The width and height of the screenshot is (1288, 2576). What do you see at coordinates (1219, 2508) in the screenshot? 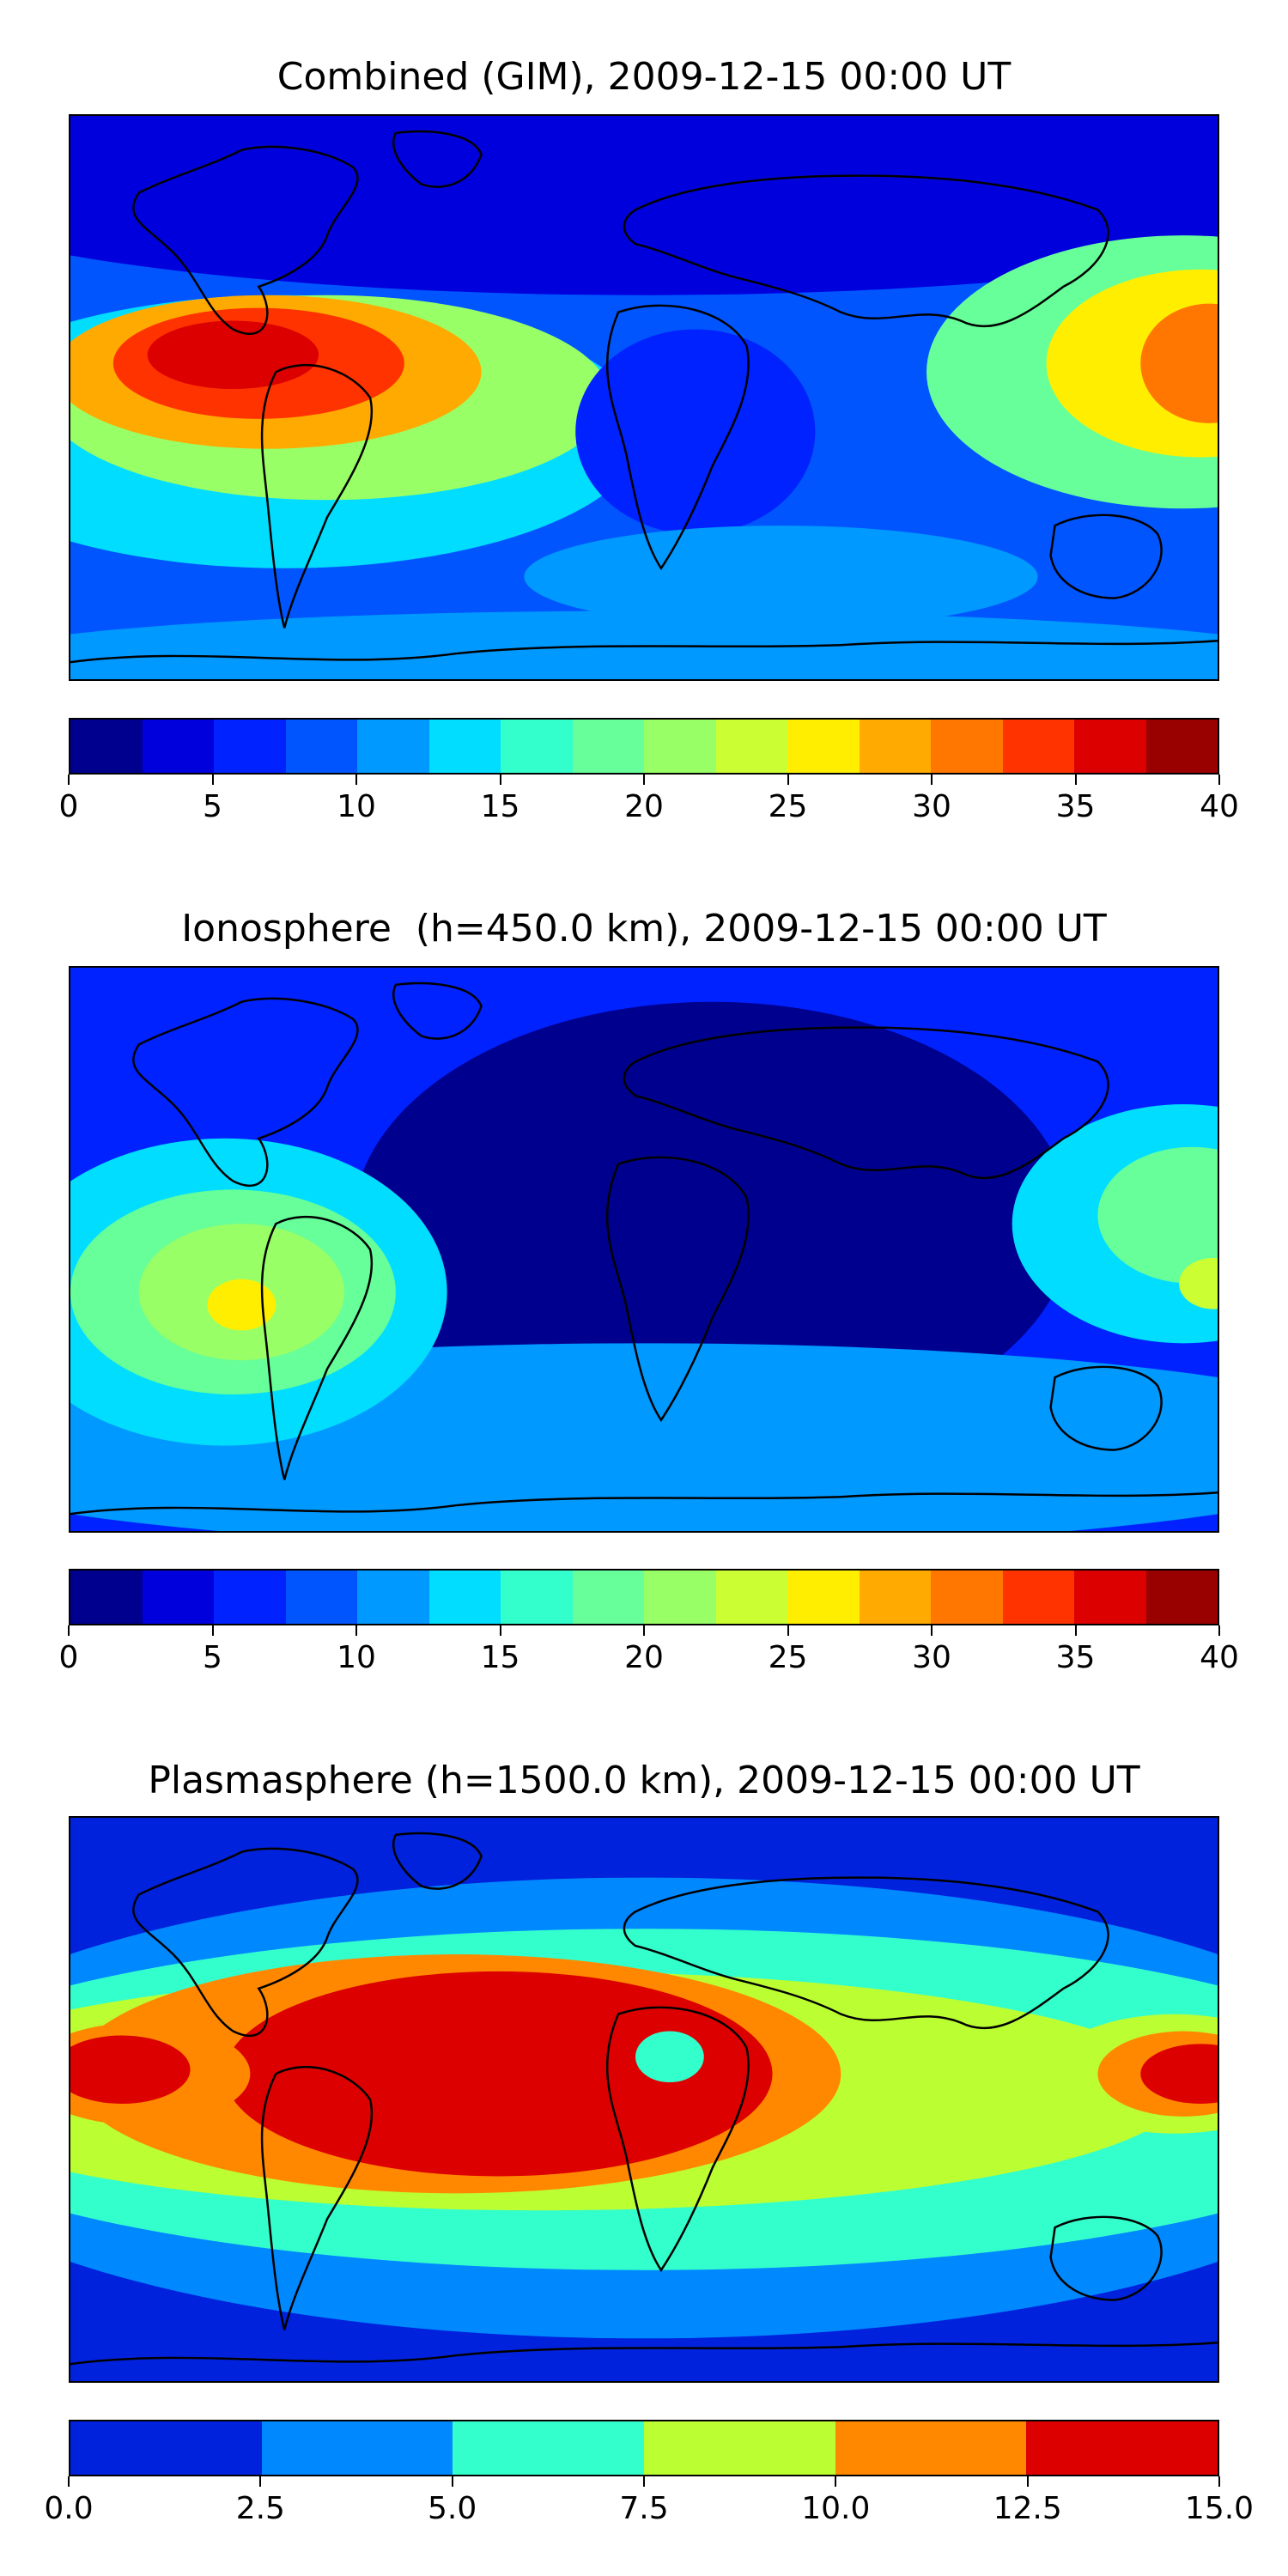
I see `colorbar-tick-label: 15.0` at bounding box center [1219, 2508].